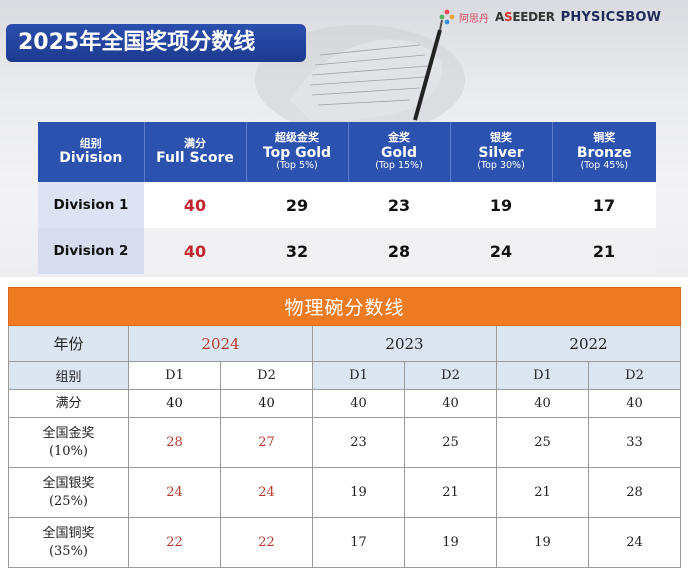 The height and width of the screenshot is (577, 688). I want to click on score-cell: 33, so click(634, 442).